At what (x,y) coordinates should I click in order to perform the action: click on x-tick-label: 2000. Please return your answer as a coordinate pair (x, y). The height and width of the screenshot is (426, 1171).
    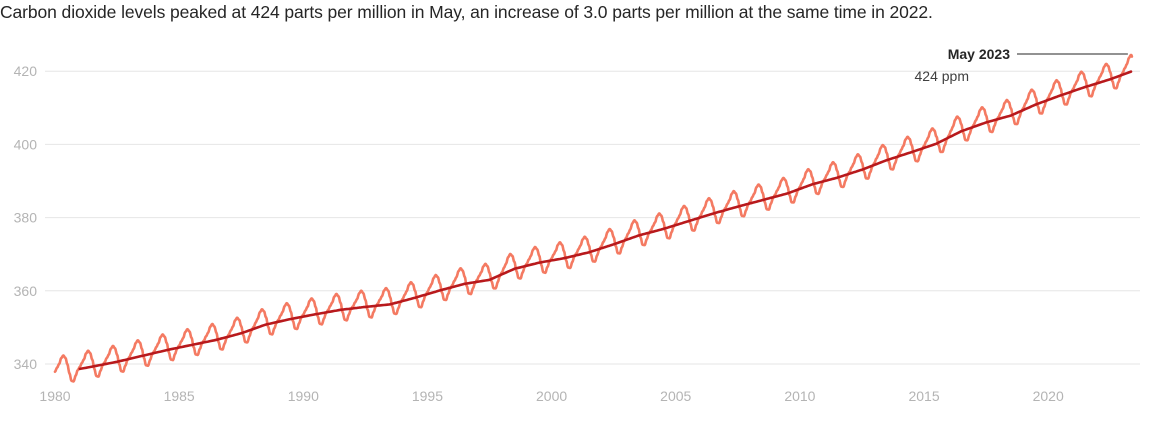
    Looking at the image, I should click on (551, 396).